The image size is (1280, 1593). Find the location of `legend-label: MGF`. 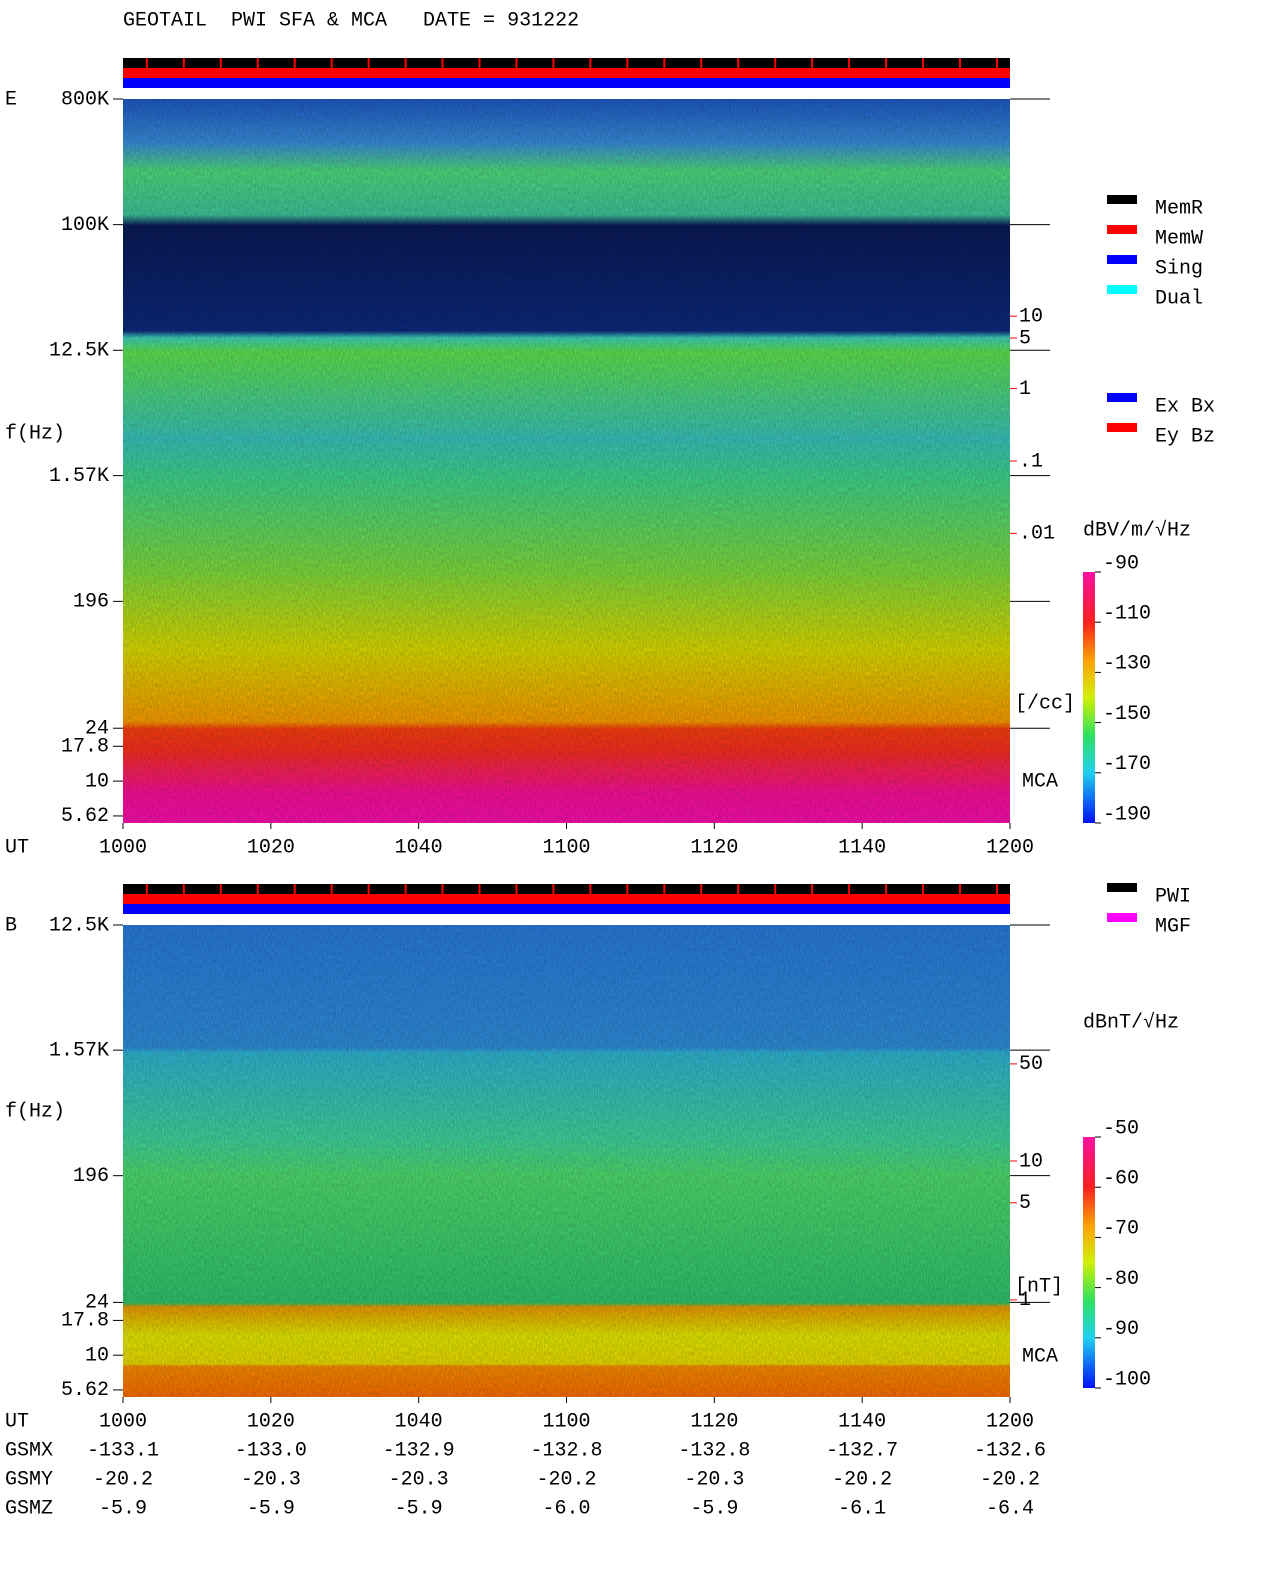

legend-label: MGF is located at coordinates (1173, 926).